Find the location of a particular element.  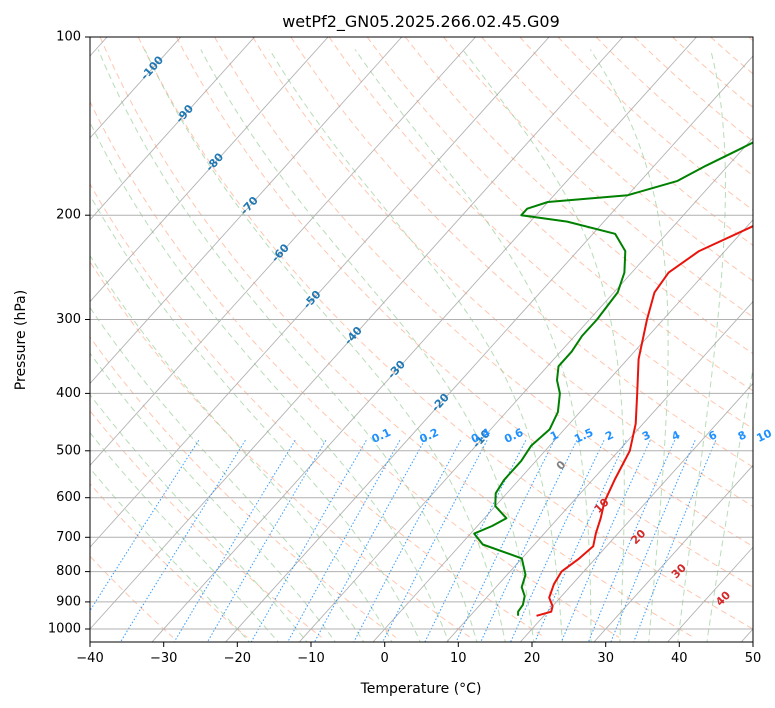

x-tick-label: −20 is located at coordinates (237, 658).